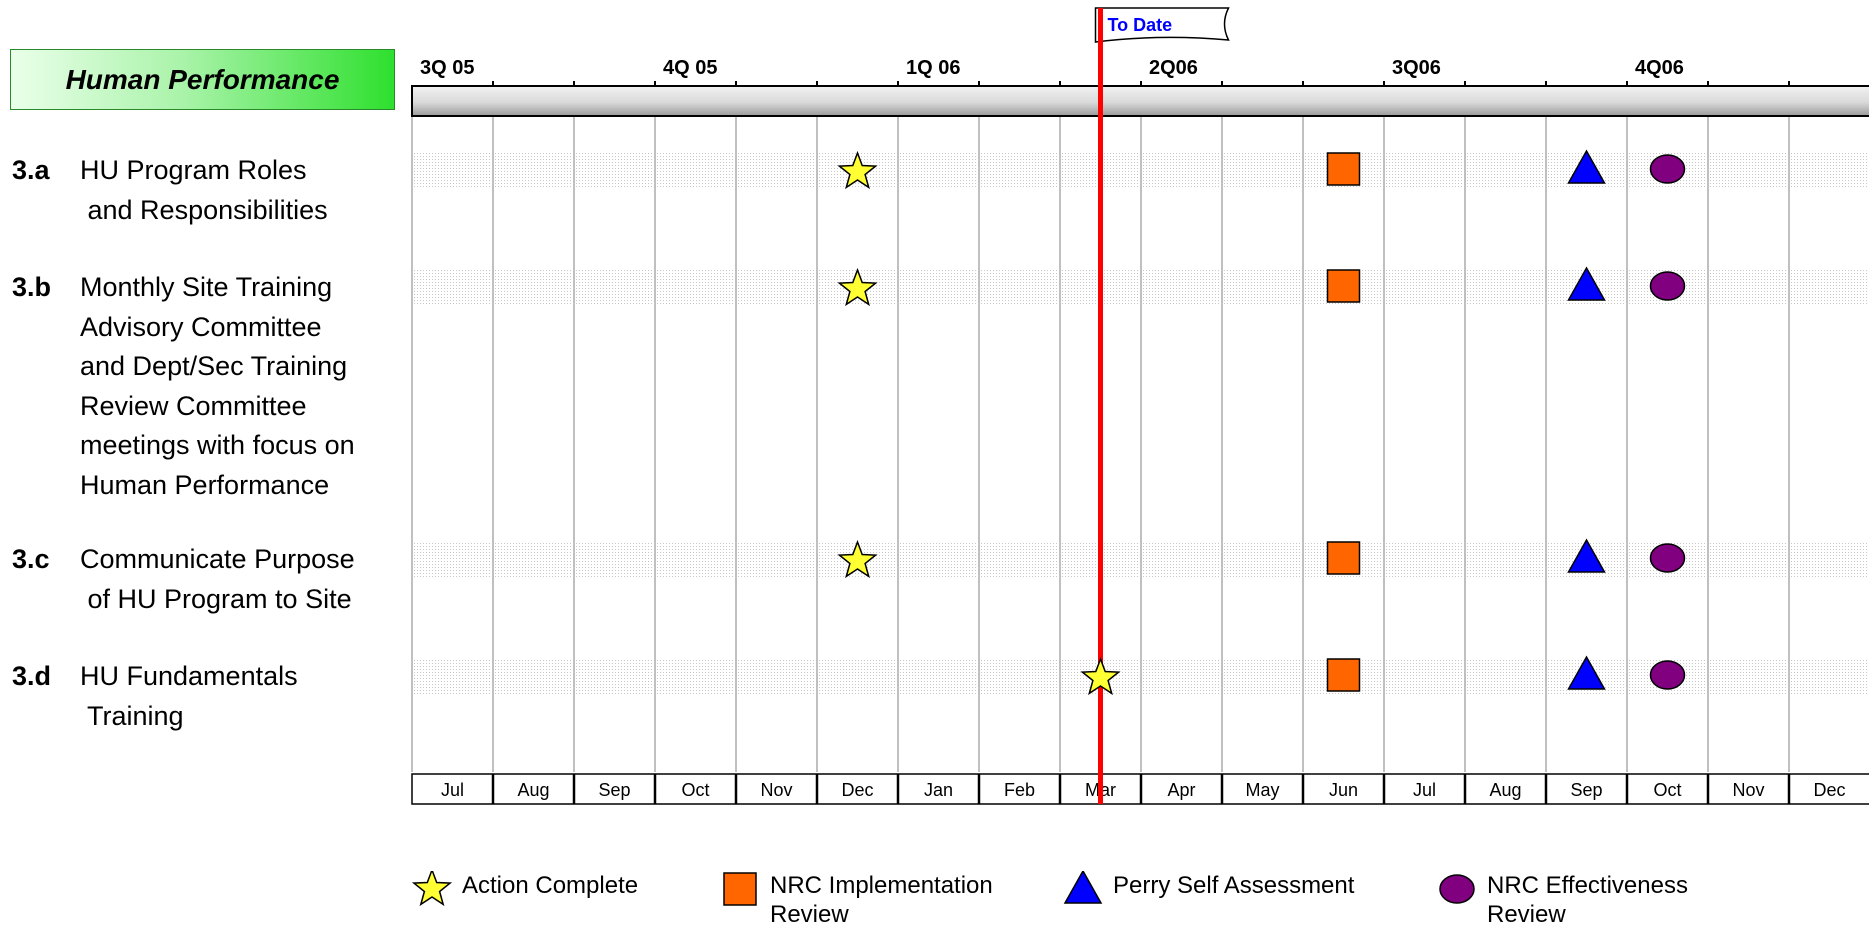  I want to click on month-label: Jan, so click(938, 790).